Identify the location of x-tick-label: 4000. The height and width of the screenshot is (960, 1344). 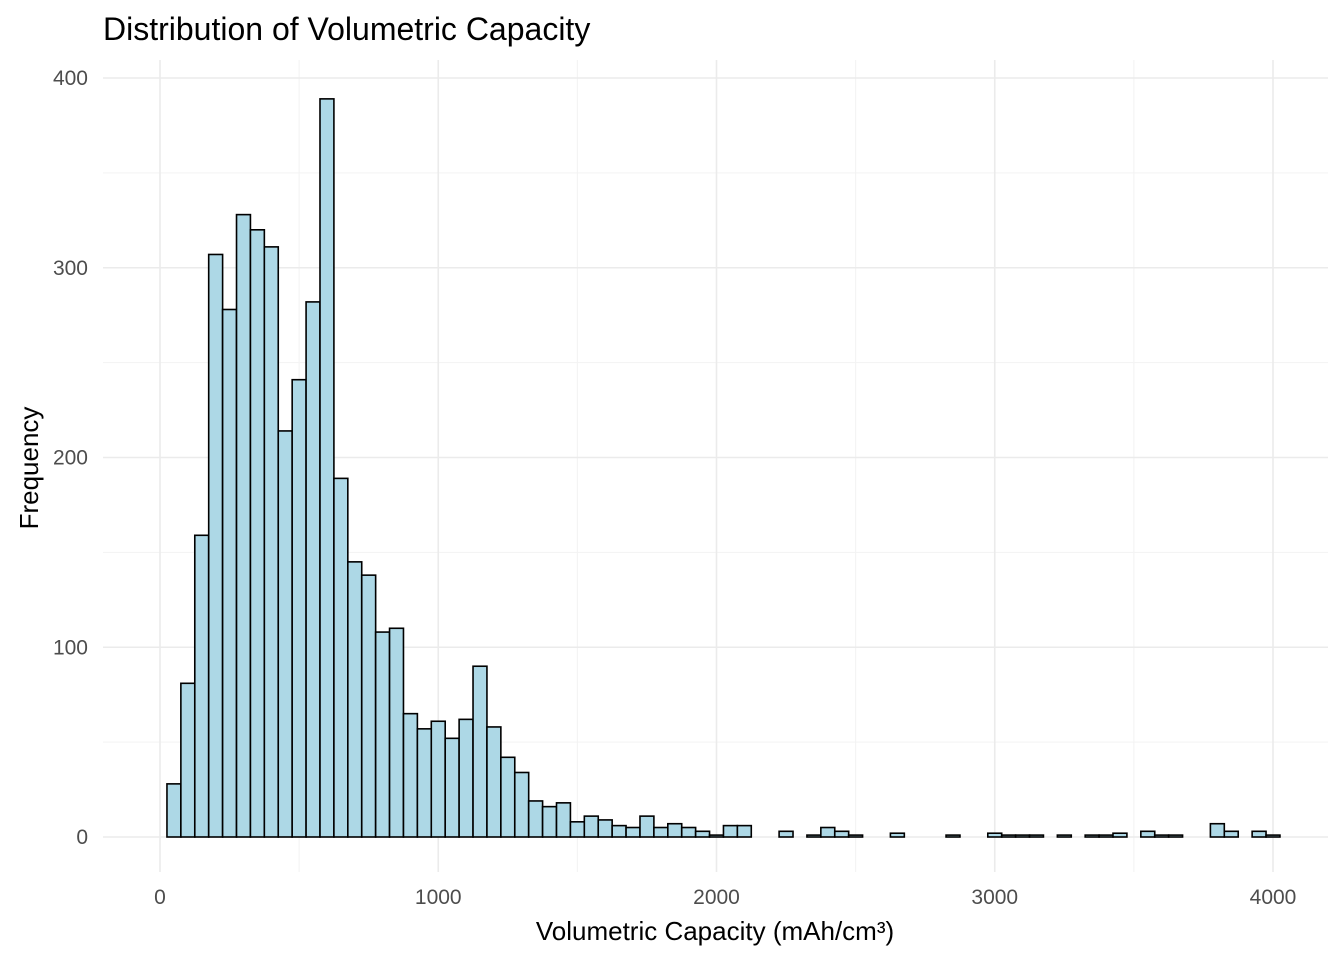
(1273, 897).